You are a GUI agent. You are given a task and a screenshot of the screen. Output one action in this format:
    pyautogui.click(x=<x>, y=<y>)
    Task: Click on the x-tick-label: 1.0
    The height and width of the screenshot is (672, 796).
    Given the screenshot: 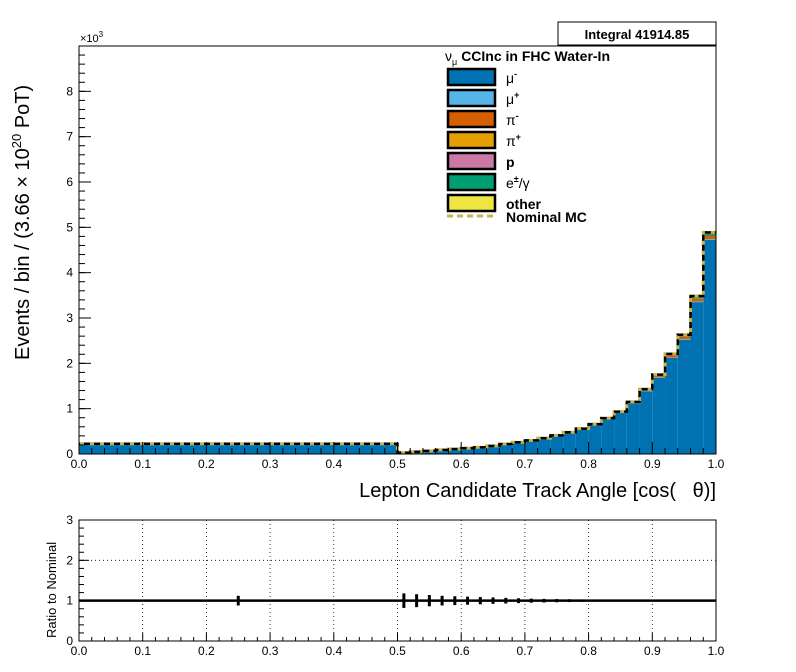 What is the action you would take?
    pyautogui.click(x=716, y=464)
    